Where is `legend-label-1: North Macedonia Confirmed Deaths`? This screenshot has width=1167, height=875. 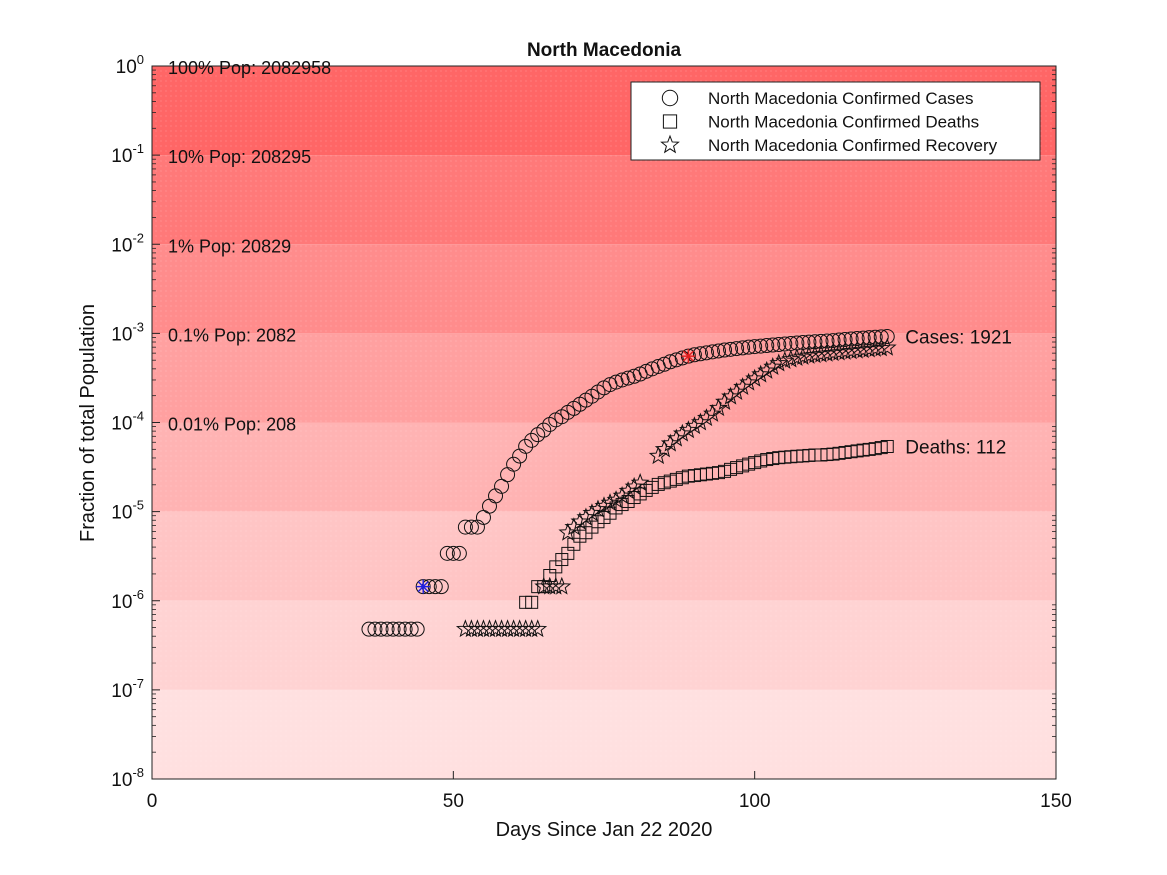
legend-label-1: North Macedonia Confirmed Deaths is located at coordinates (843, 122).